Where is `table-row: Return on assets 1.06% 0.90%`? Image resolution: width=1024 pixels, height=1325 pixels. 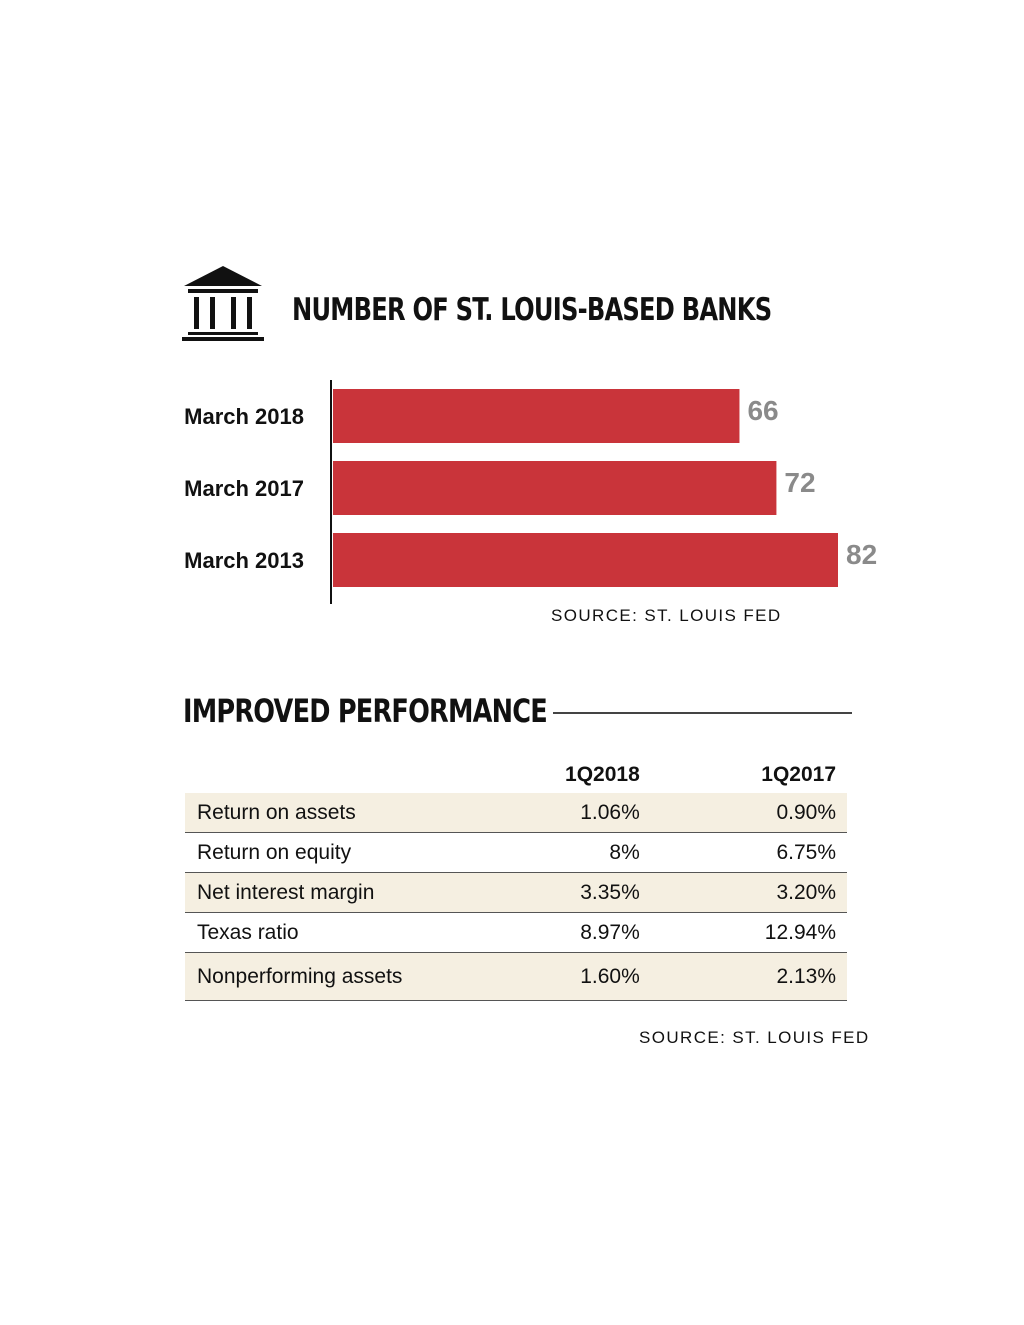
table-row: Return on assets 1.06% 0.90% is located at coordinates (516, 813).